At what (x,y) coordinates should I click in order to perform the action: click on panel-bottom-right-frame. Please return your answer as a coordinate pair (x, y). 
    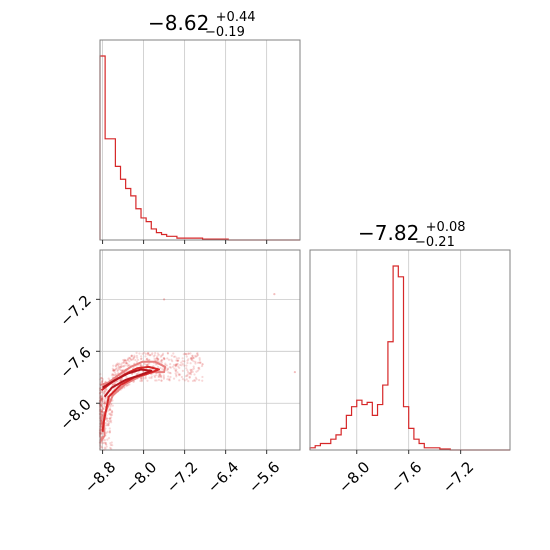
    Looking at the image, I should click on (410, 350).